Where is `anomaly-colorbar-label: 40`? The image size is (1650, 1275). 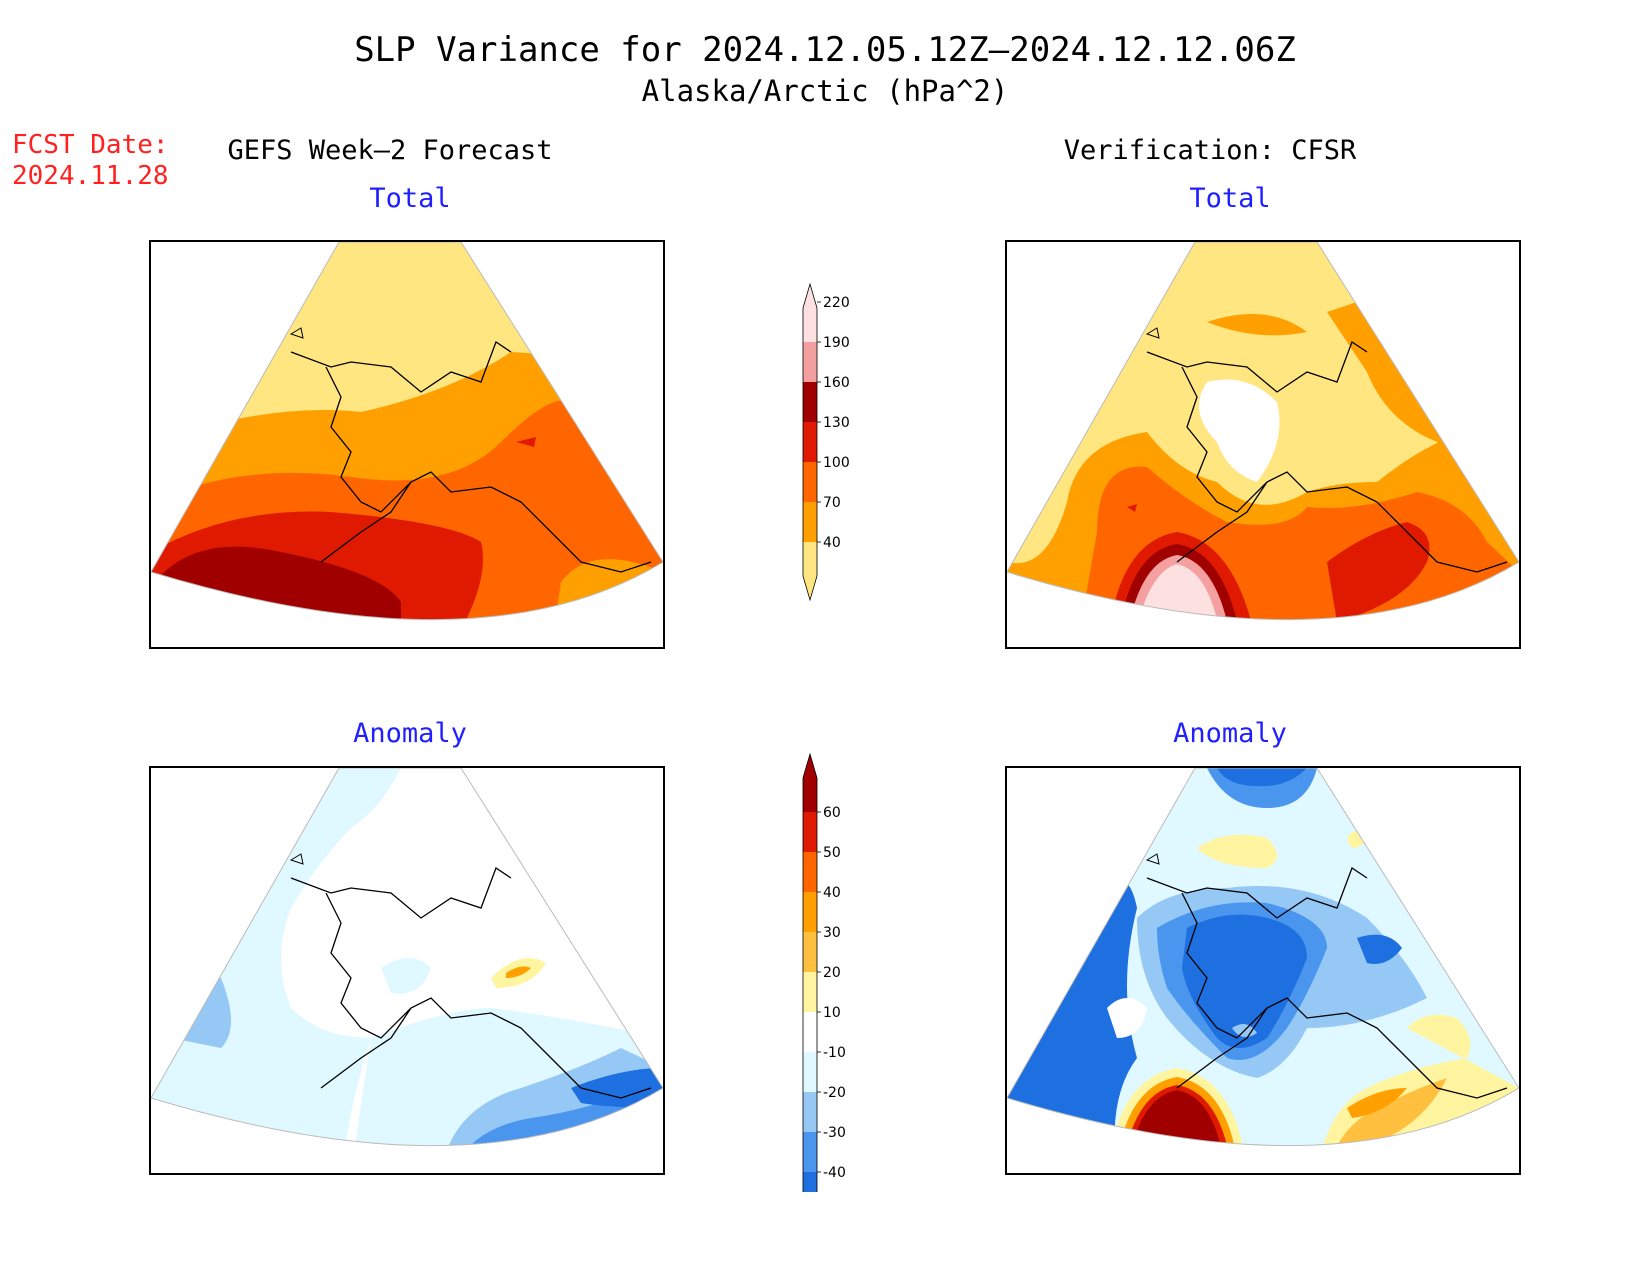
anomaly-colorbar-label: 40 is located at coordinates (832, 893).